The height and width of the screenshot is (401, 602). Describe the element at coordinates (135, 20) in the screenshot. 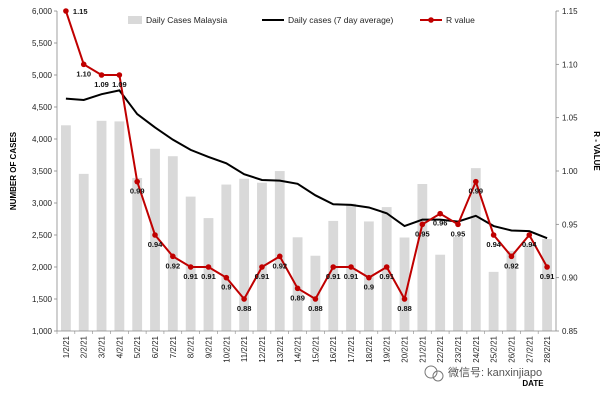

I see `legend-swatch-bars` at that location.